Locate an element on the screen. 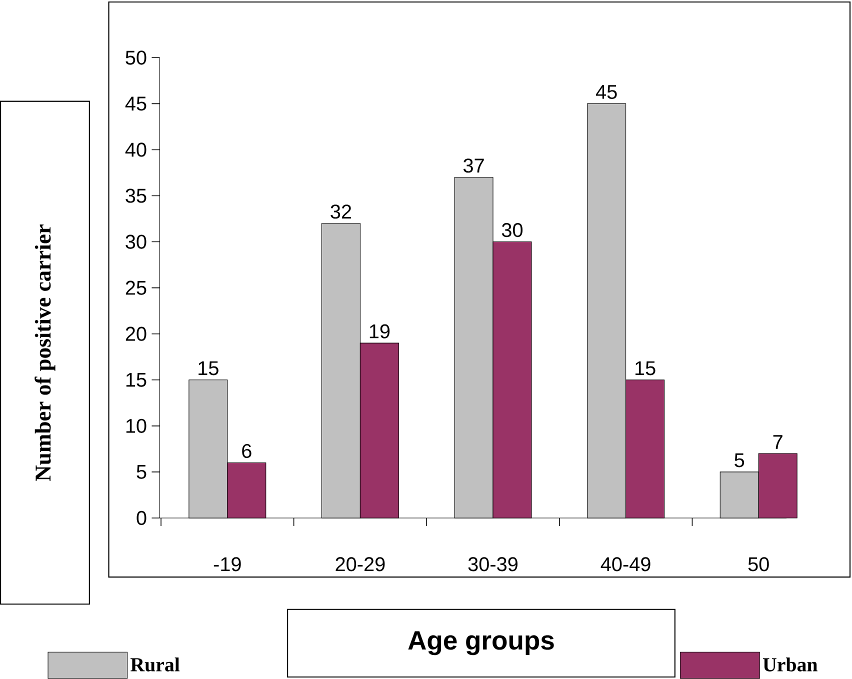  x-axis-title: Age groups is located at coordinates (481, 643).